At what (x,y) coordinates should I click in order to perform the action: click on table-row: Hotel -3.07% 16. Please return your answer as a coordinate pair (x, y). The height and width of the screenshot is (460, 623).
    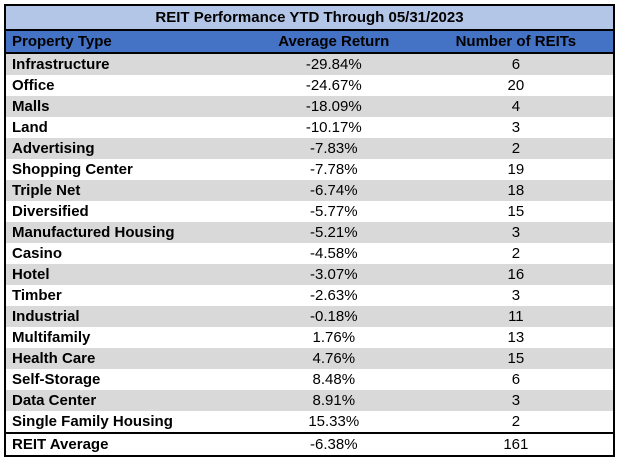
    Looking at the image, I should click on (309, 274).